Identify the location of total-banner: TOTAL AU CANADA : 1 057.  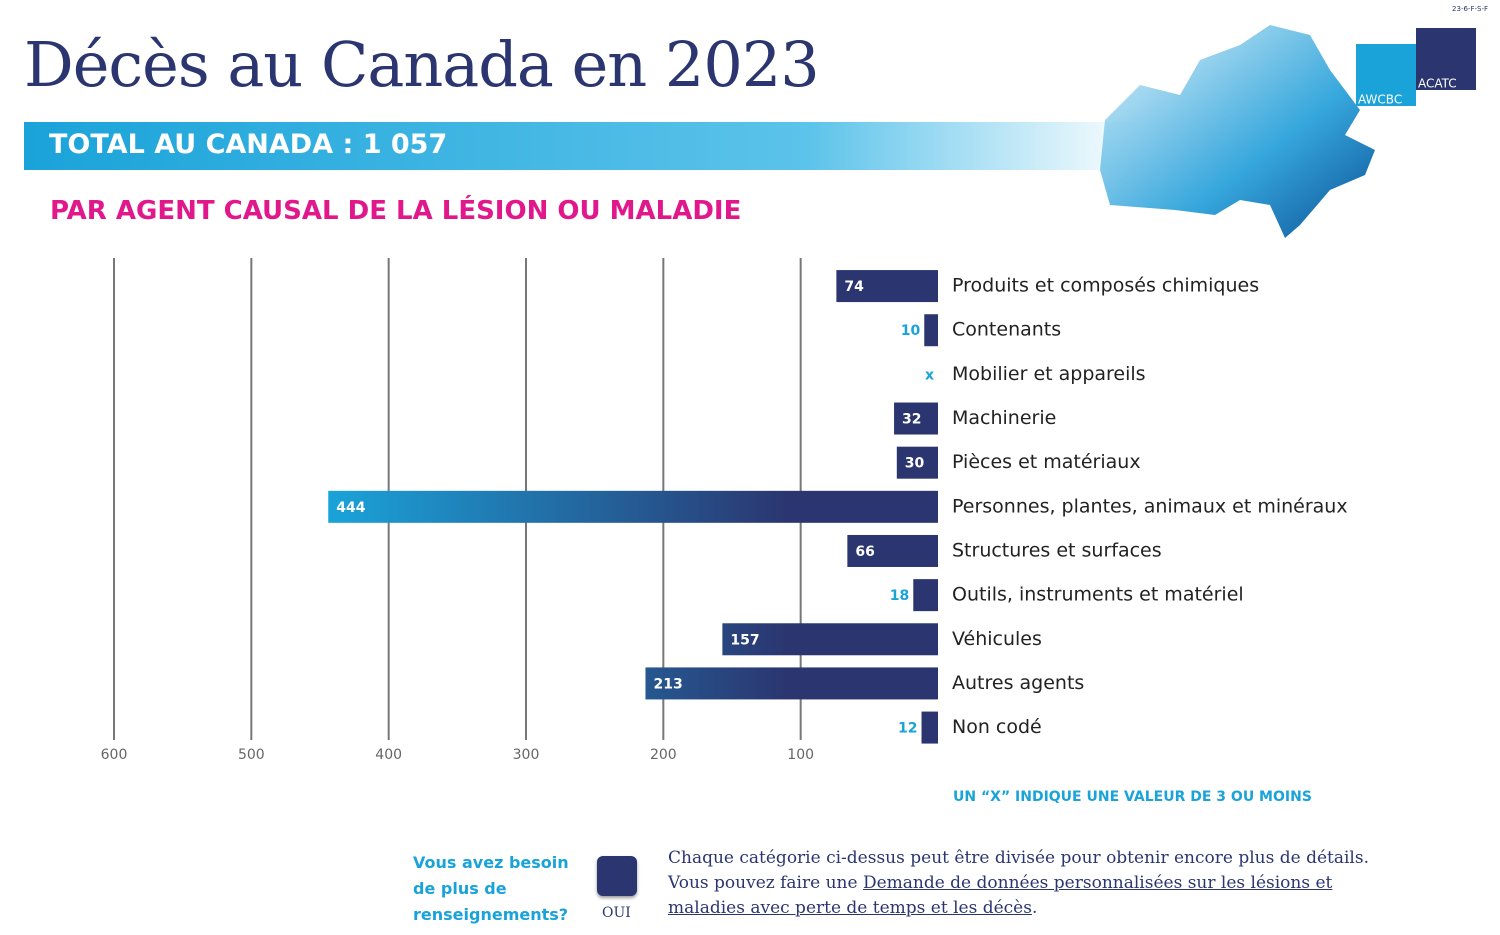
(584, 146).